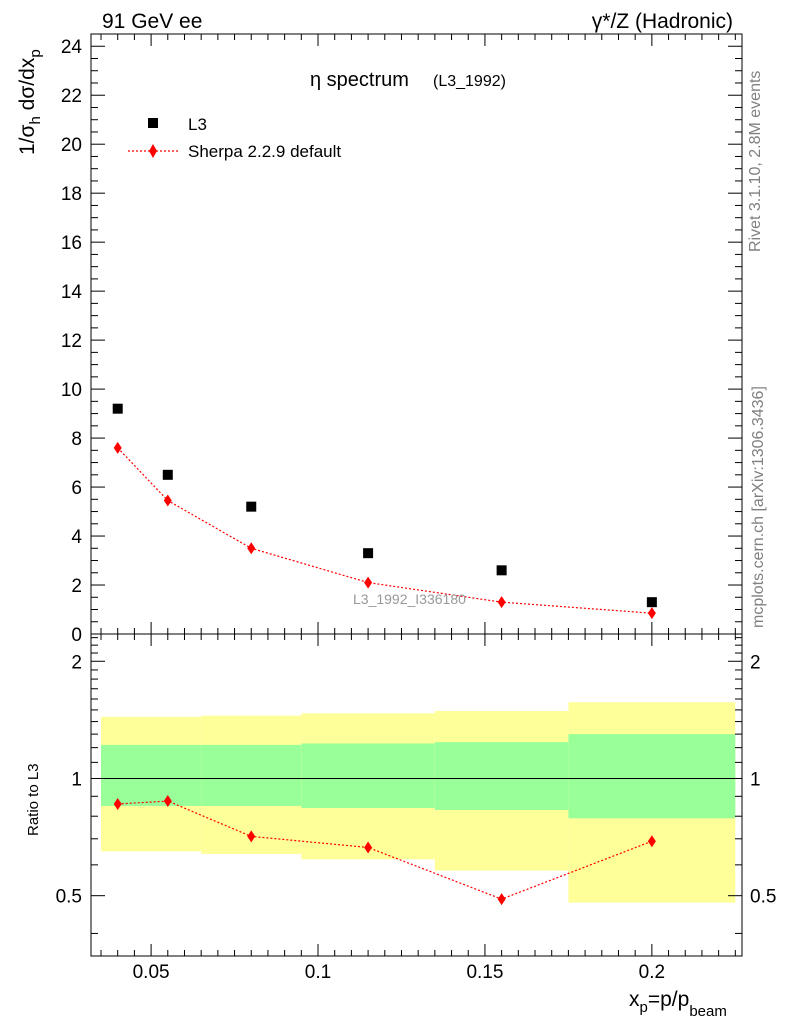 Image resolution: width=786 pixels, height=1024 pixels. I want to click on y-tick-label: 14, so click(72, 292).